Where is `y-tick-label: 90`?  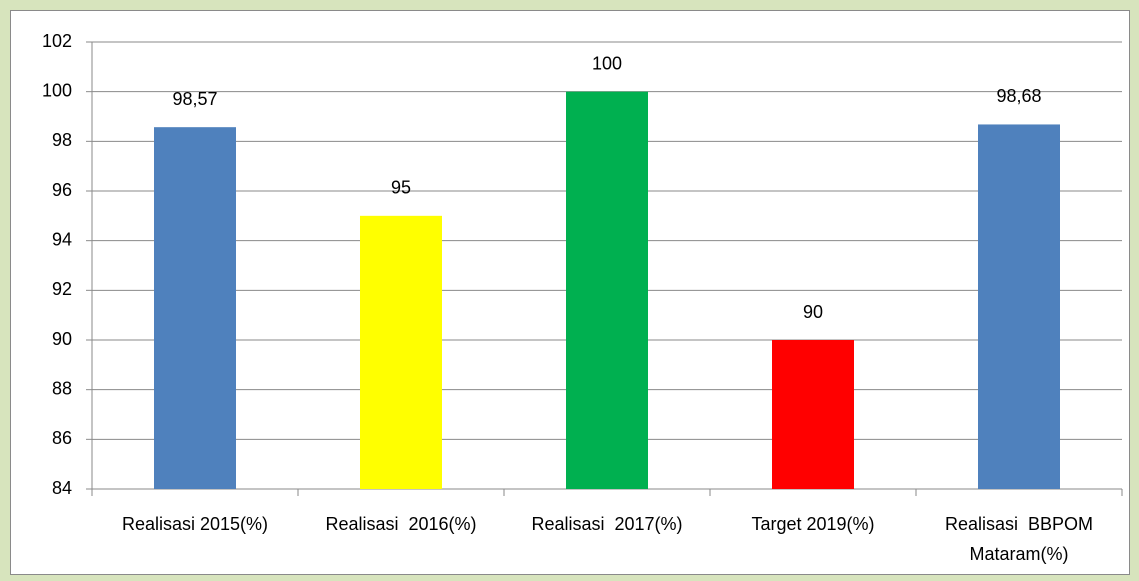
y-tick-label: 90 is located at coordinates (62, 339).